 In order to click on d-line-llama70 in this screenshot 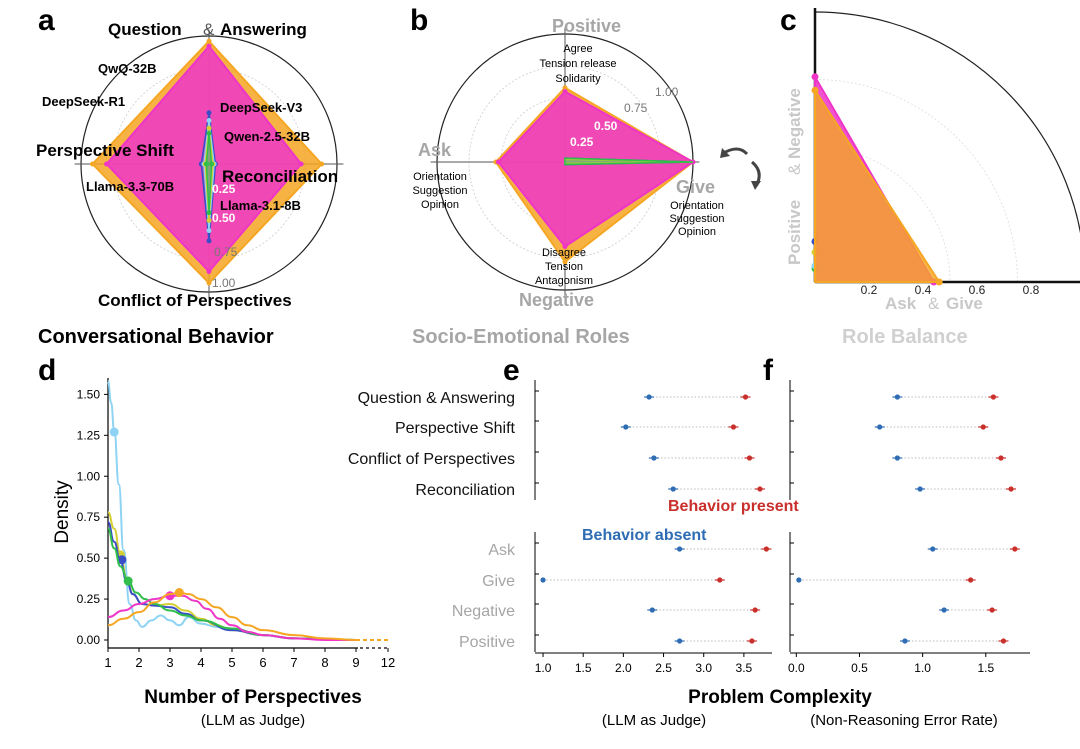, I will do `click(232, 576)`.